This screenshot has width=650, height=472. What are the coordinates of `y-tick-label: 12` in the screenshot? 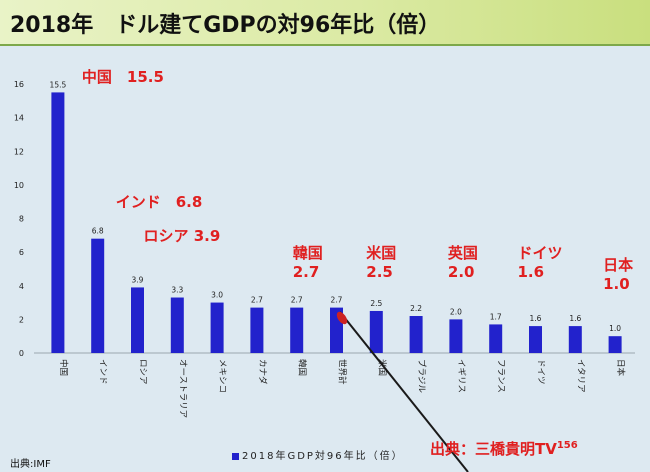 It's located at (19, 151).